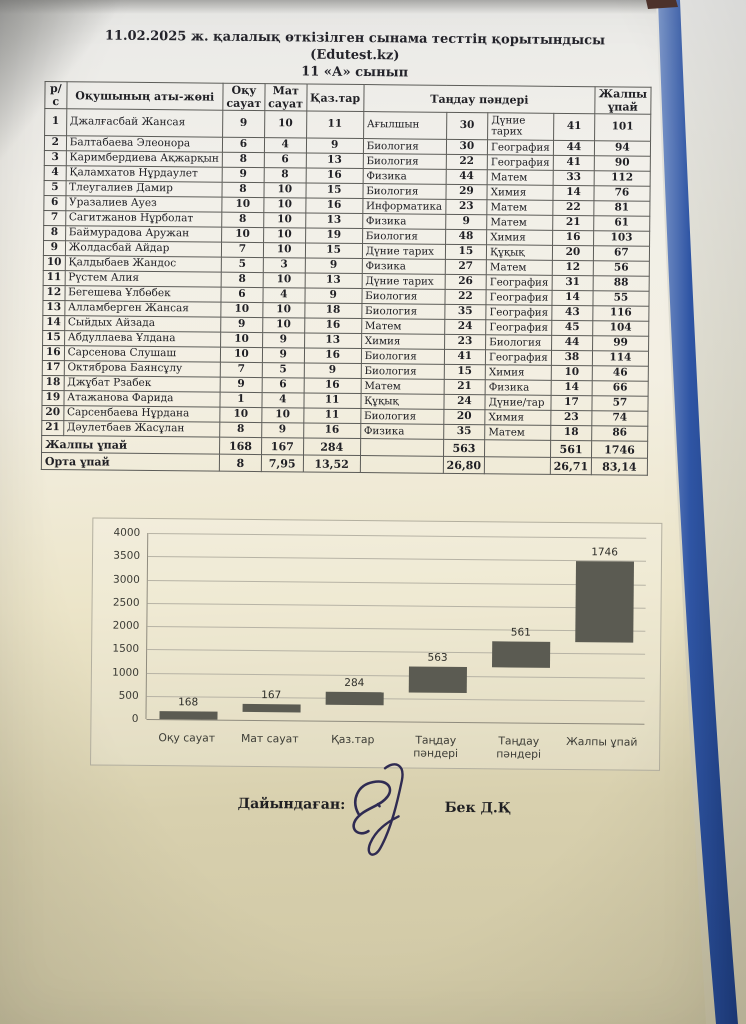 This screenshot has height=1024, width=746. Describe the element at coordinates (467, 126) in the screenshot. I see `cell-score1: 30` at that location.